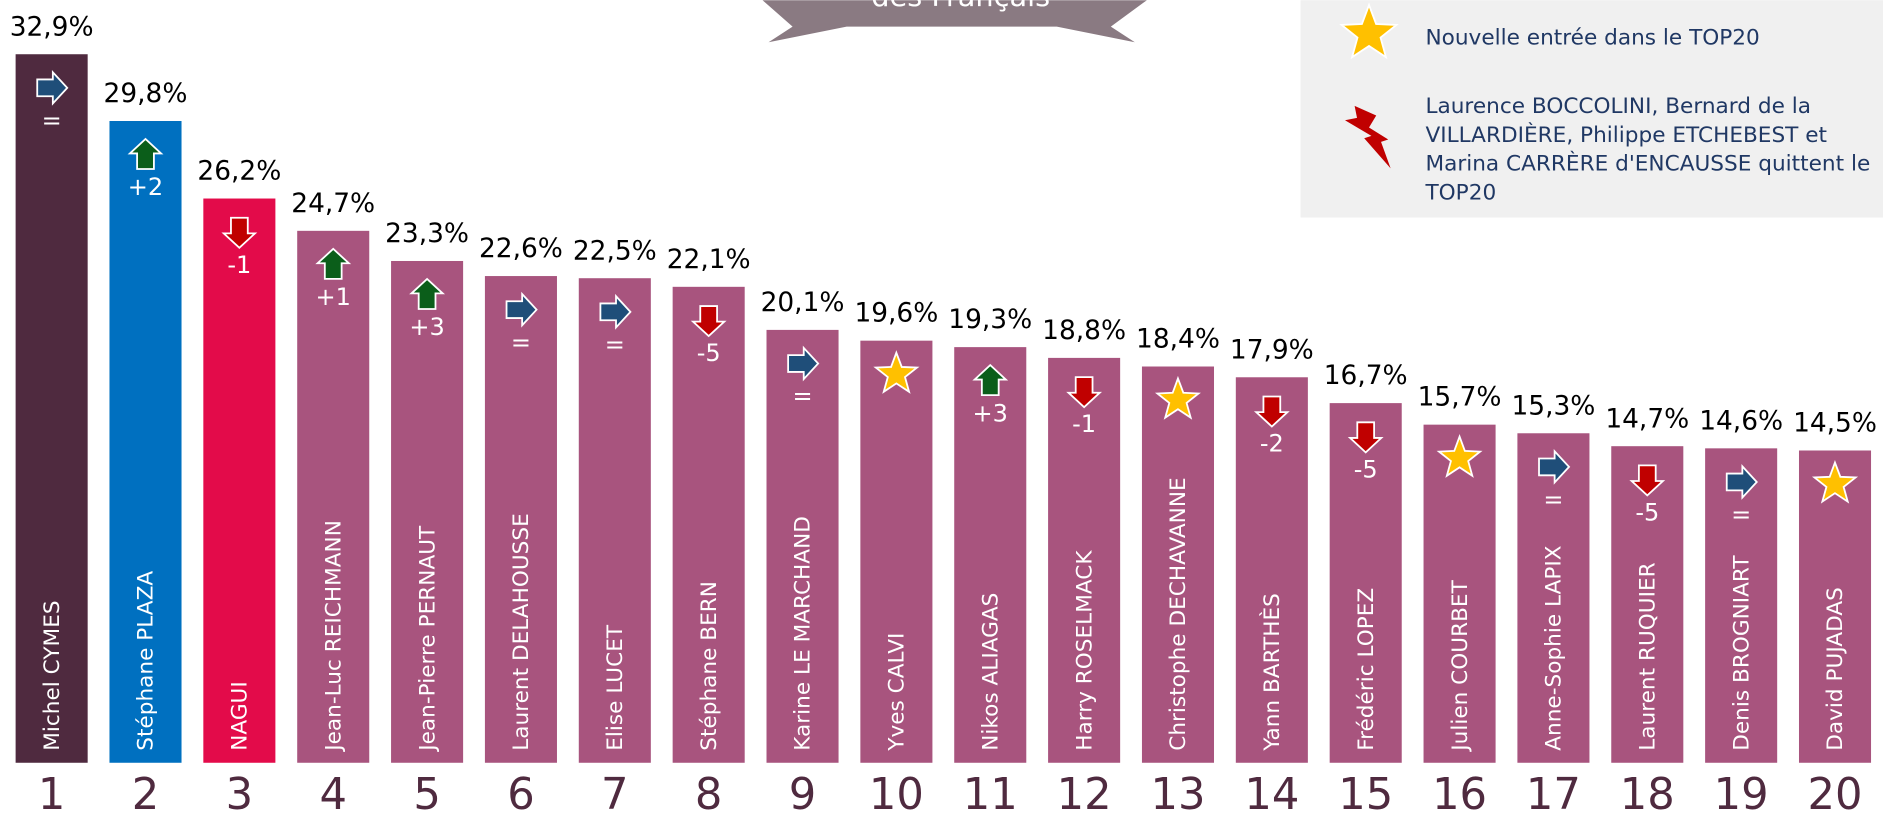  What do you see at coordinates (615, 793) in the screenshot?
I see `rank-label: 7` at bounding box center [615, 793].